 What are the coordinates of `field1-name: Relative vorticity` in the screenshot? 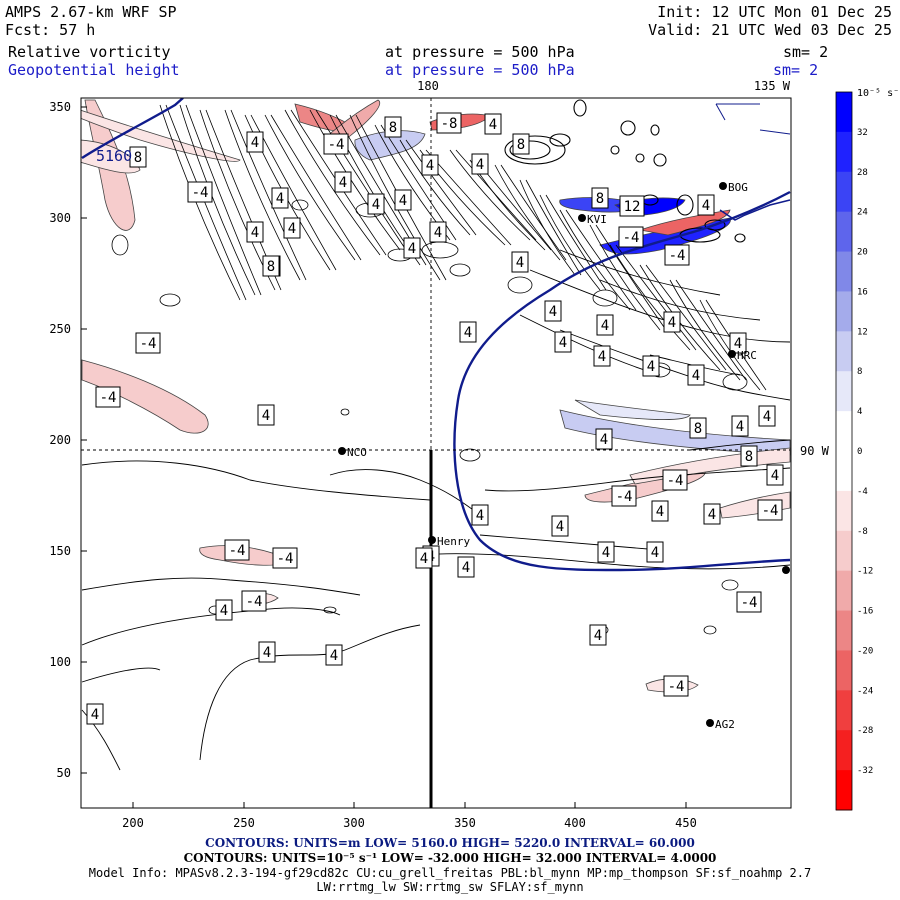 It's located at (89, 52).